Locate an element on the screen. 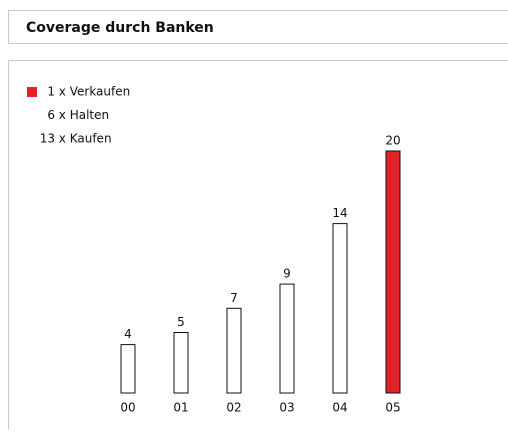 This screenshot has height=433, width=508. x-tick-label: 00 is located at coordinates (127, 408).